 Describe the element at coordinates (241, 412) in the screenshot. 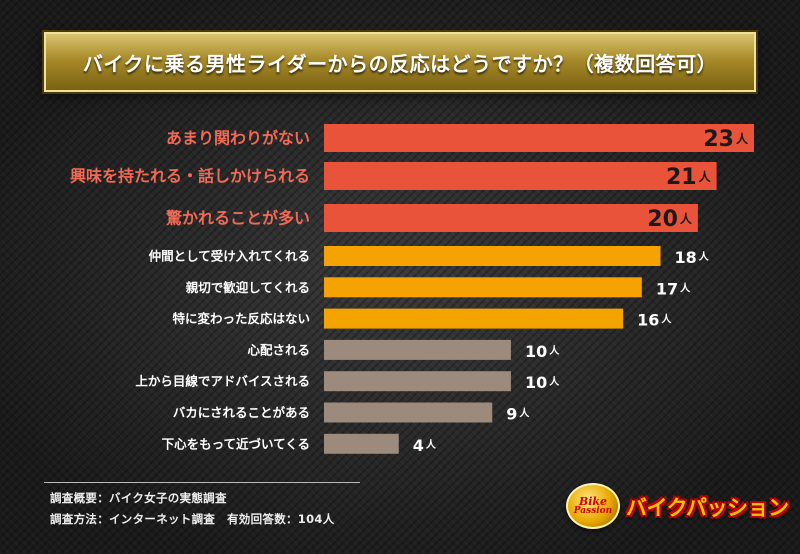

I see `category-label-8: バカにされることがある` at that location.